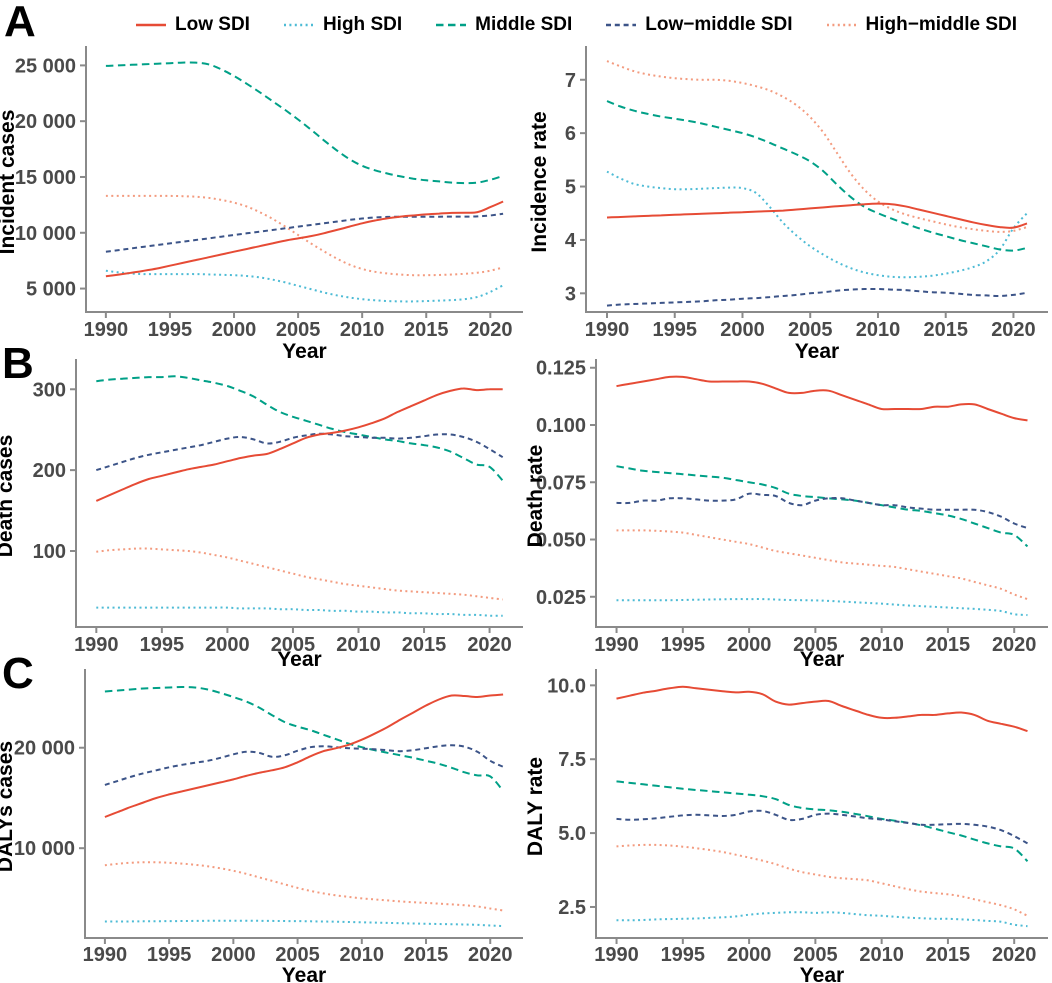 This screenshot has height=983, width=1052. What do you see at coordinates (570, 81) in the screenshot?
I see `y-tick-label: 7` at bounding box center [570, 81].